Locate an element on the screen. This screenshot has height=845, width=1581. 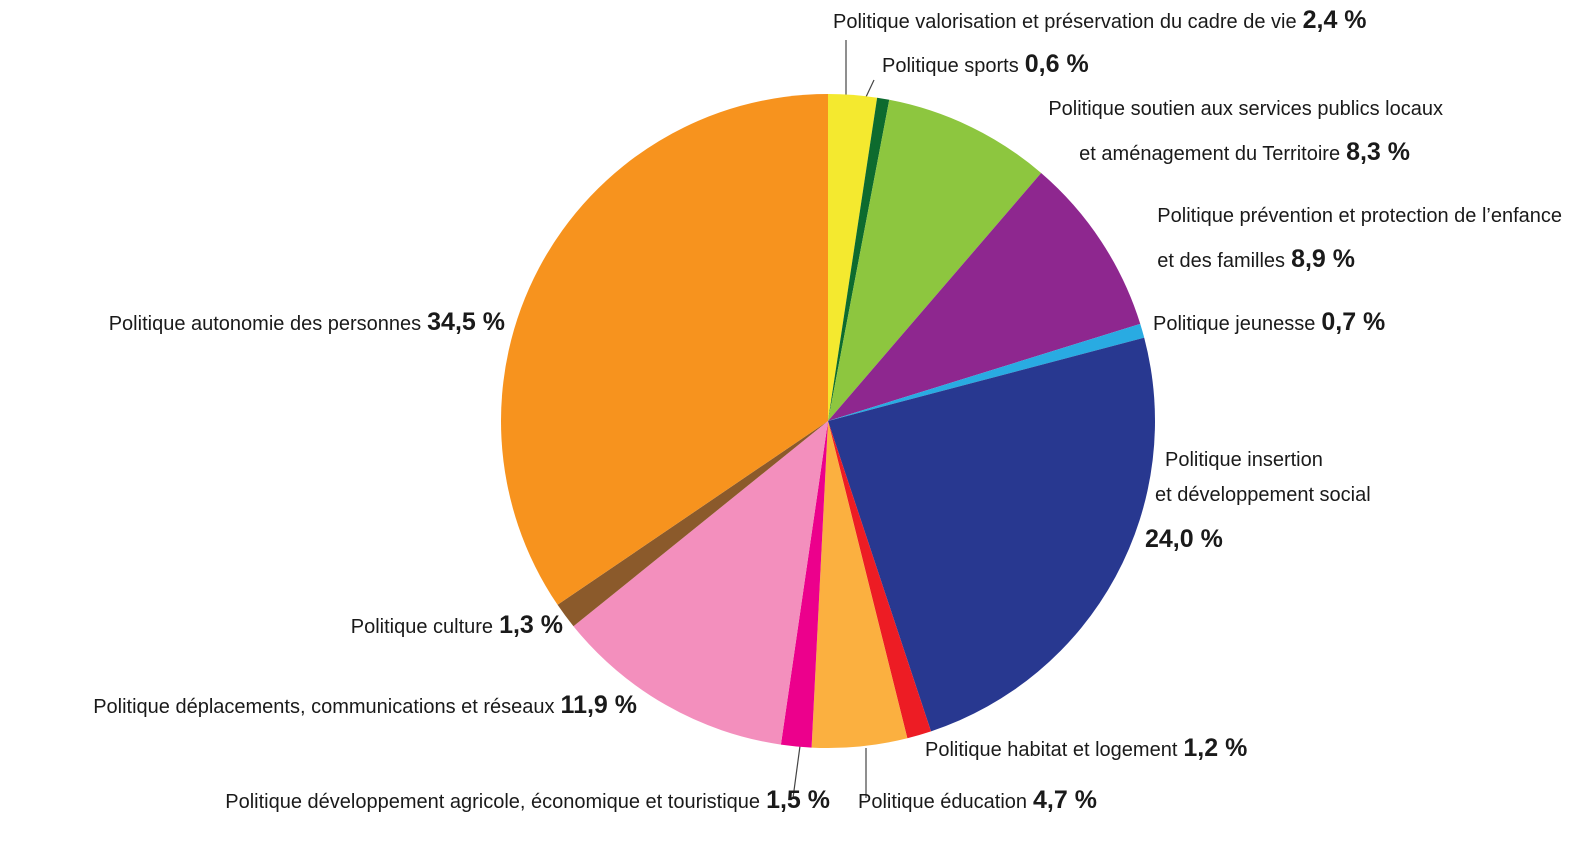
leader-lines is located at coordinates (833, 419).